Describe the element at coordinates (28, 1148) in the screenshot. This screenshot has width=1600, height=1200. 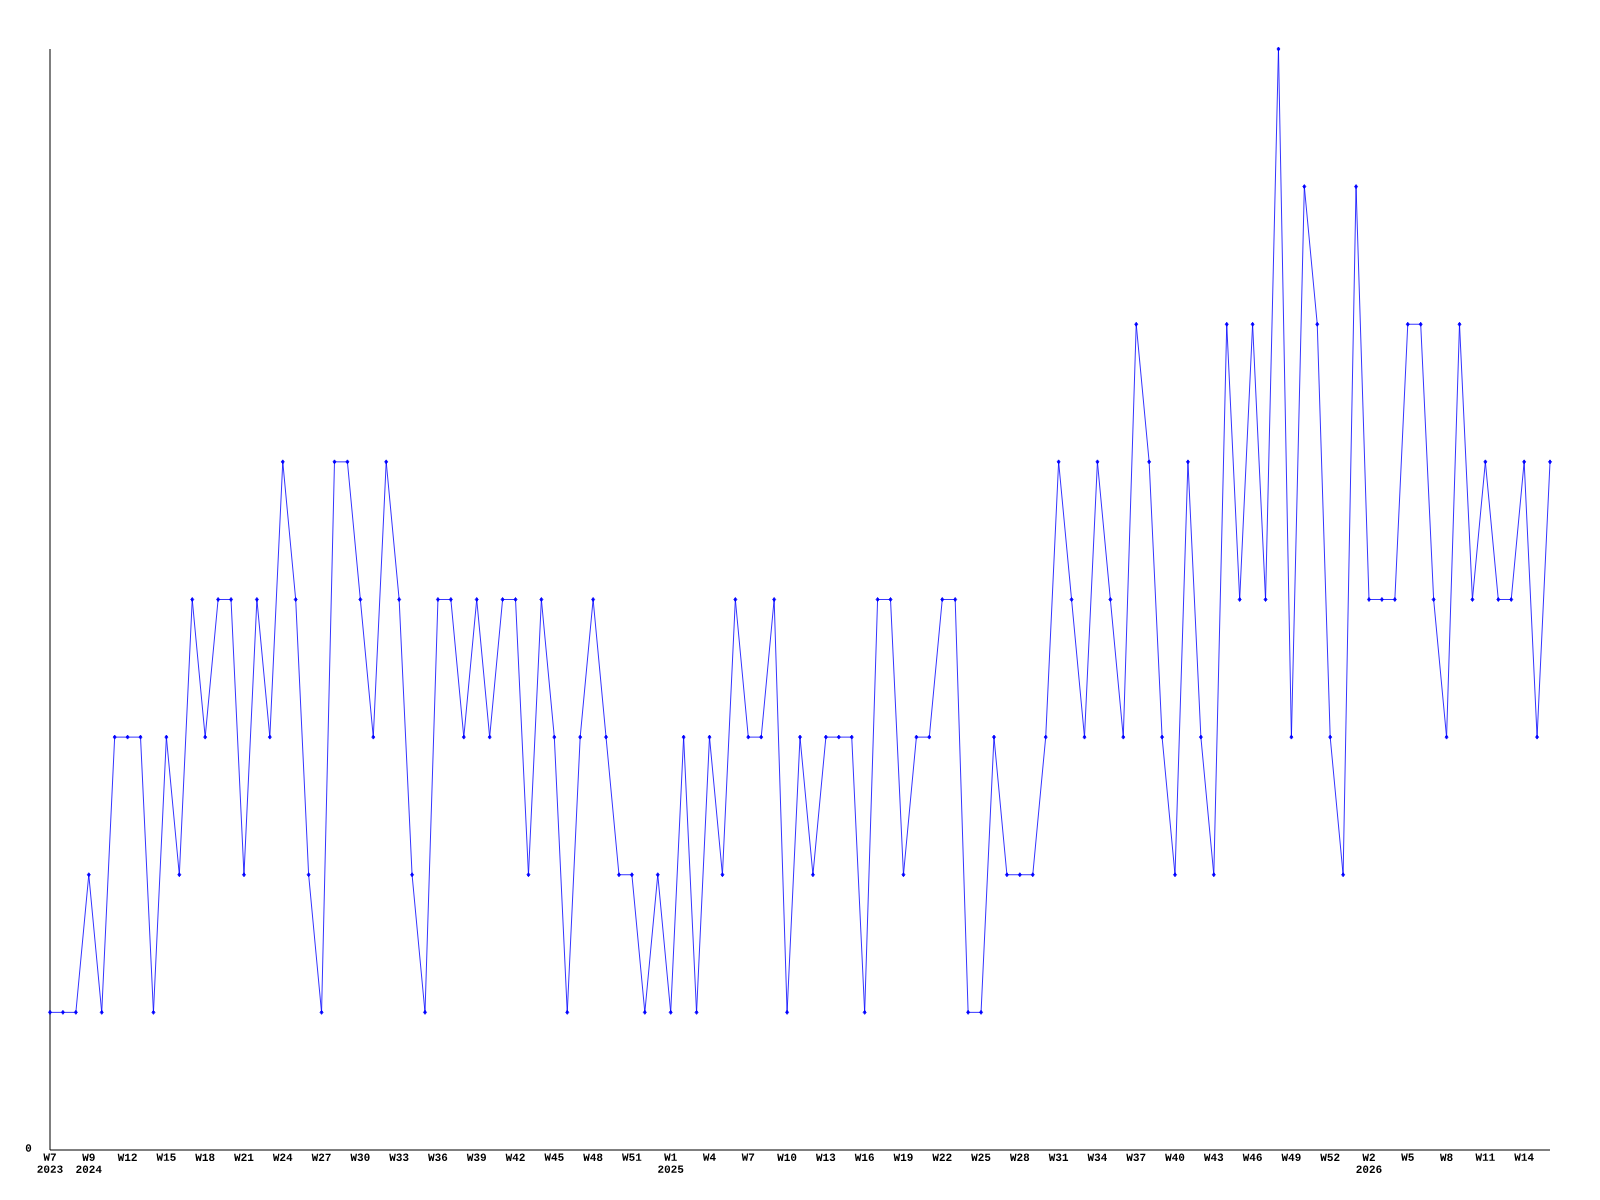
I see `text: 0` at that location.